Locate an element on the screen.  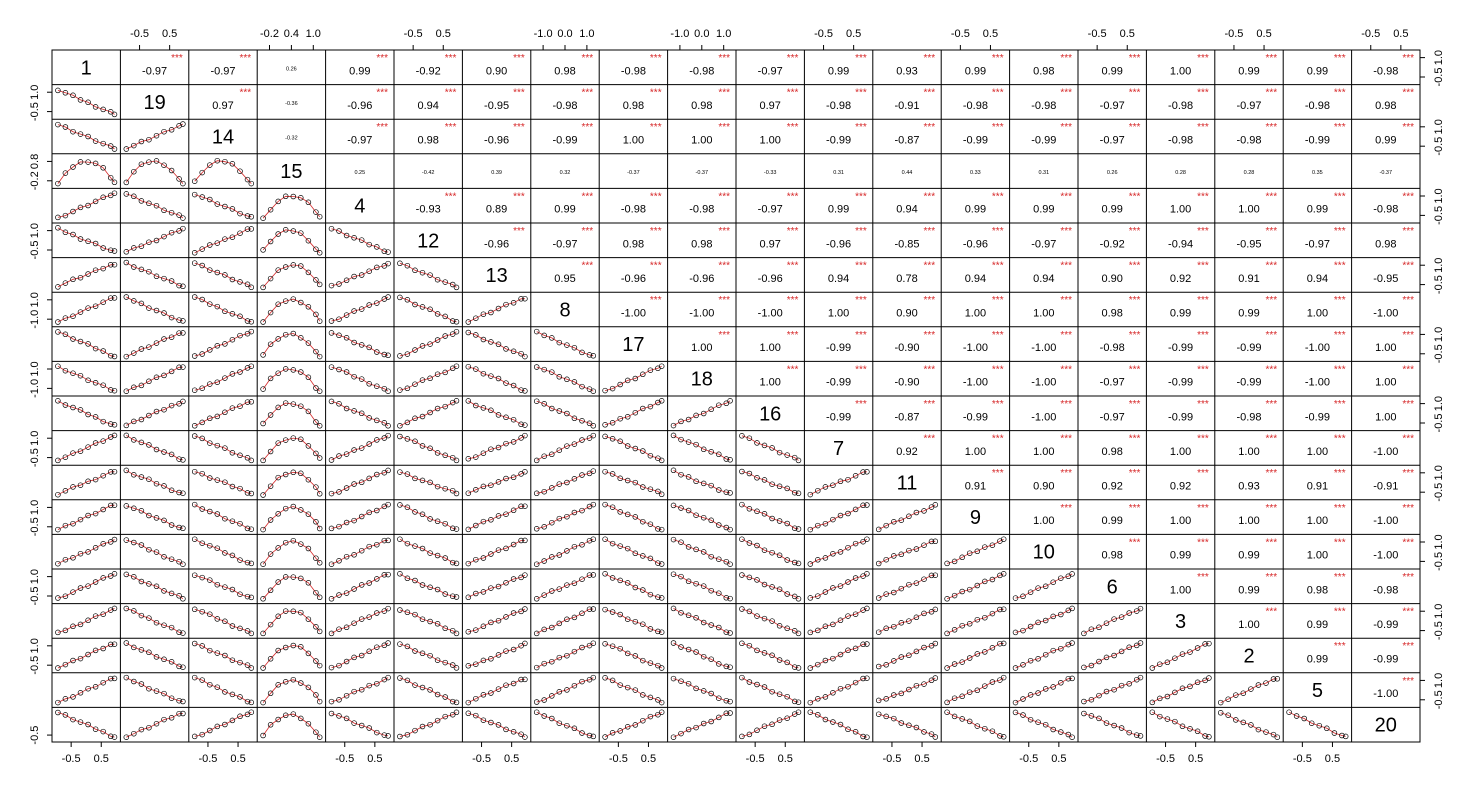
y-tick-label: 1.0 is located at coordinates (1439, 265).